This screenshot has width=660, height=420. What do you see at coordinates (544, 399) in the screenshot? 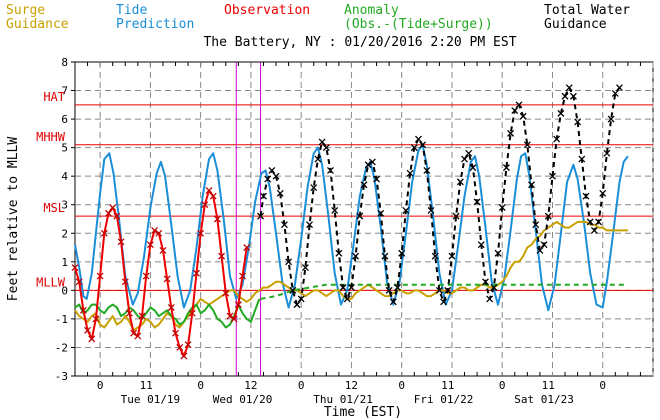
I see `day-label: Sat 01/23` at bounding box center [544, 399].